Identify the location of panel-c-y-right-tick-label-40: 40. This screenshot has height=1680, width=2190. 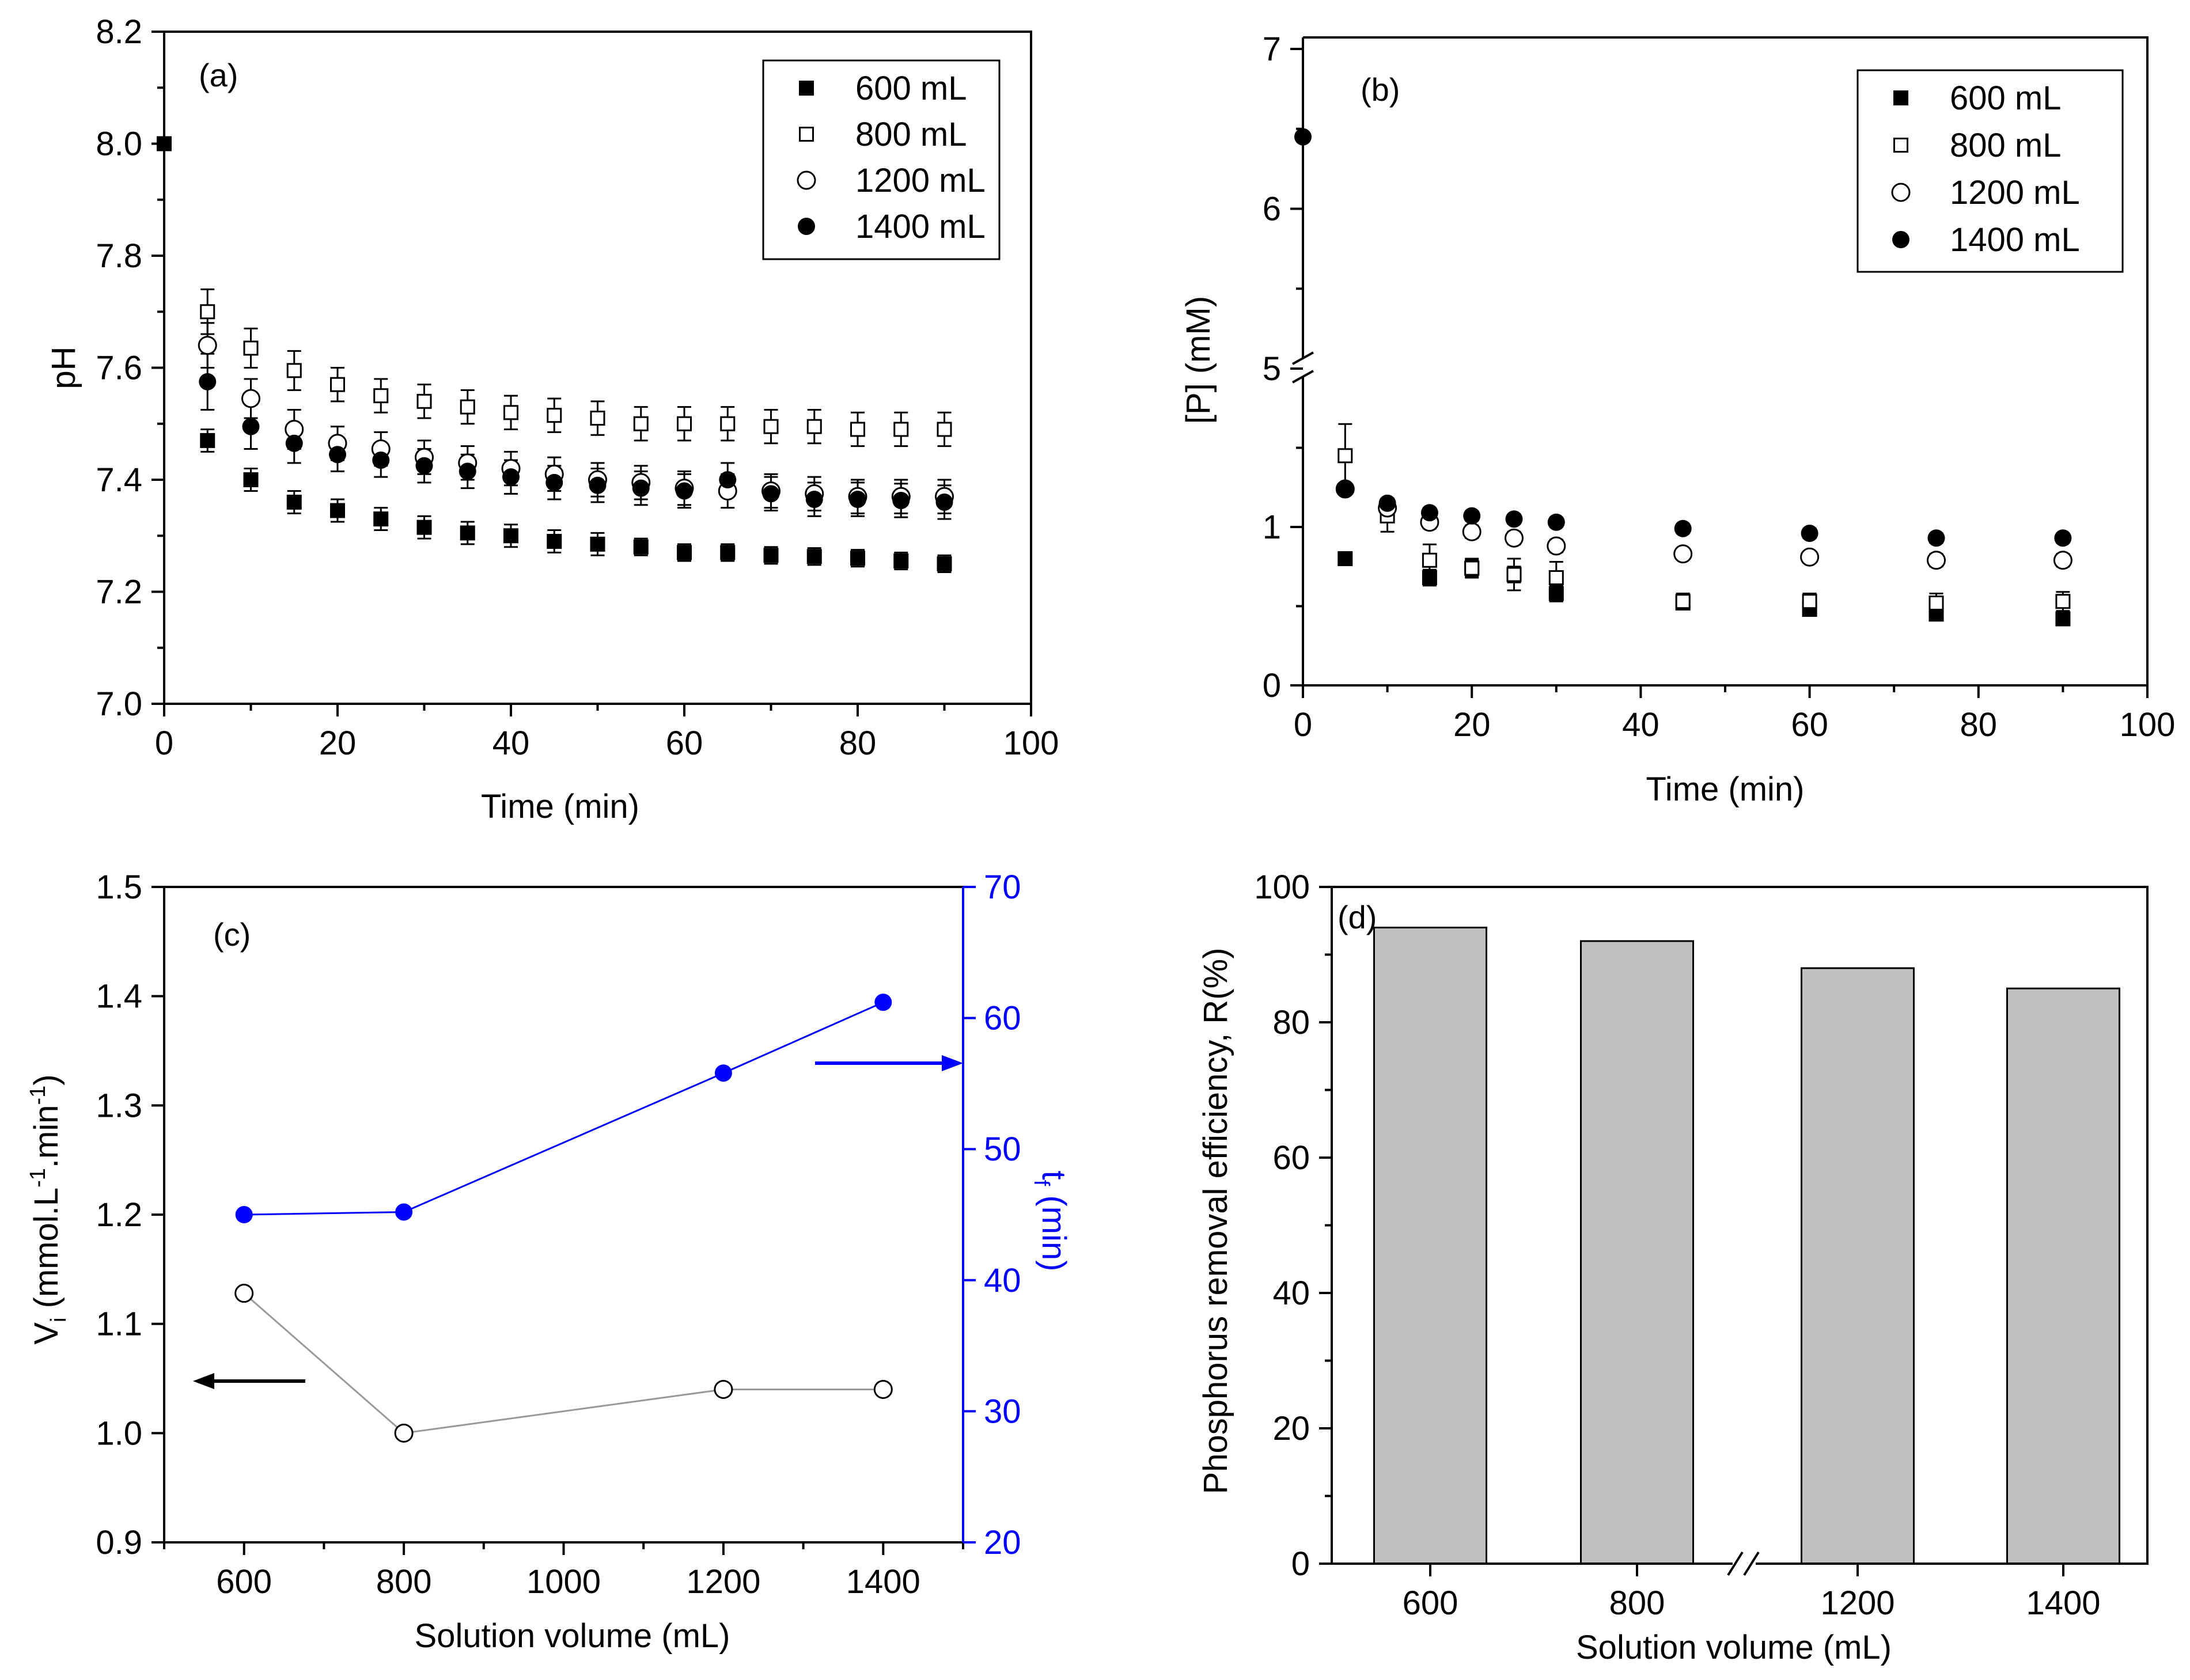
(1002, 1280).